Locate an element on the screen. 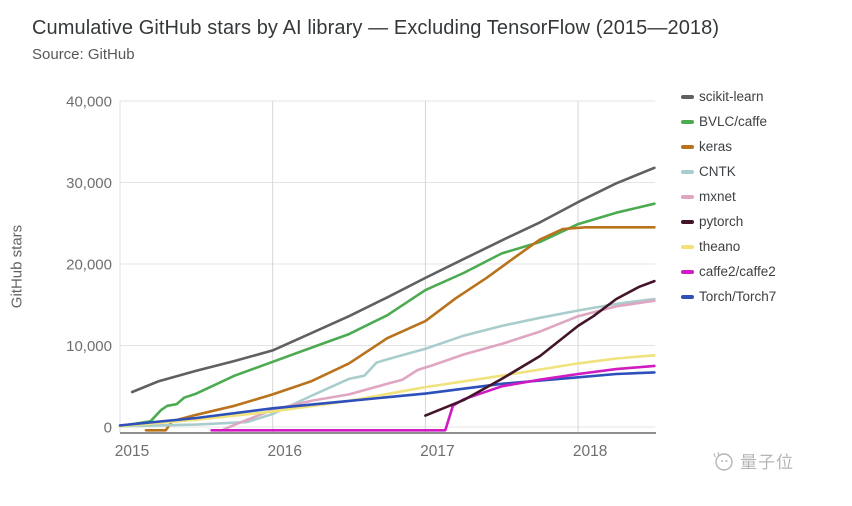  watermark: 量子位 is located at coordinates (753, 460).